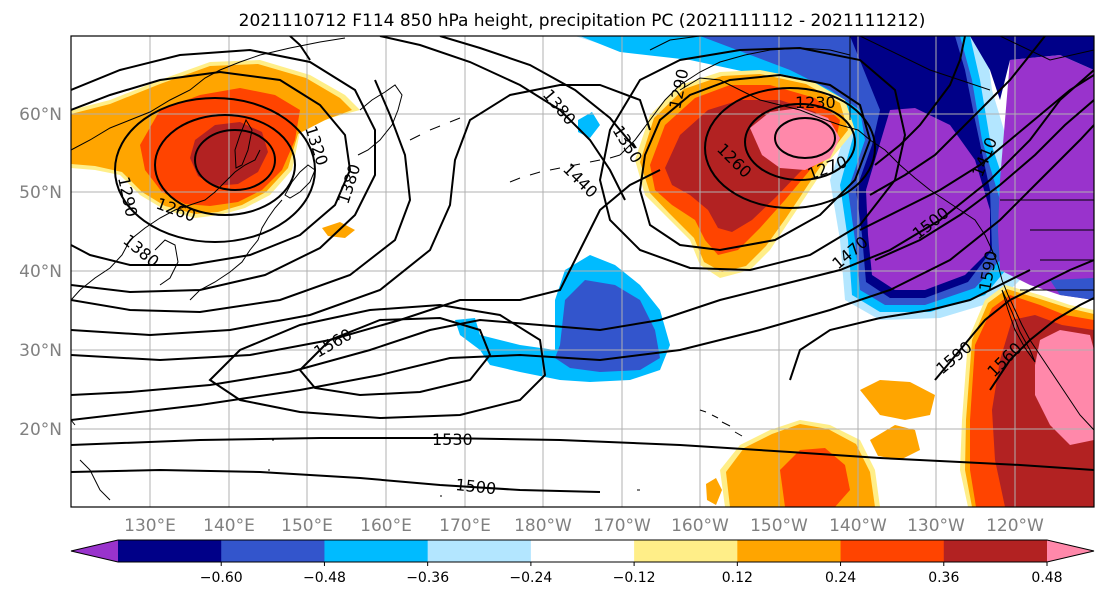 The image size is (1105, 601). What do you see at coordinates (928, 199) in the screenshot?
I see `shade-purple-na` at bounding box center [928, 199].